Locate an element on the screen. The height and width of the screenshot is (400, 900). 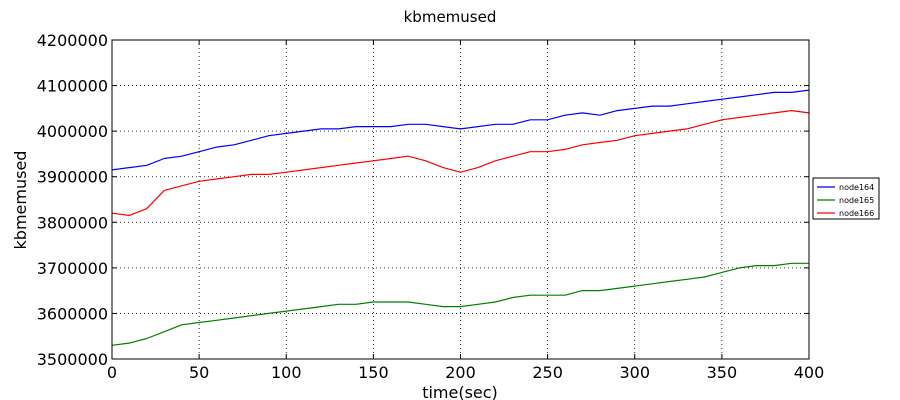
legend-label-node164: node164 is located at coordinates (856, 187).